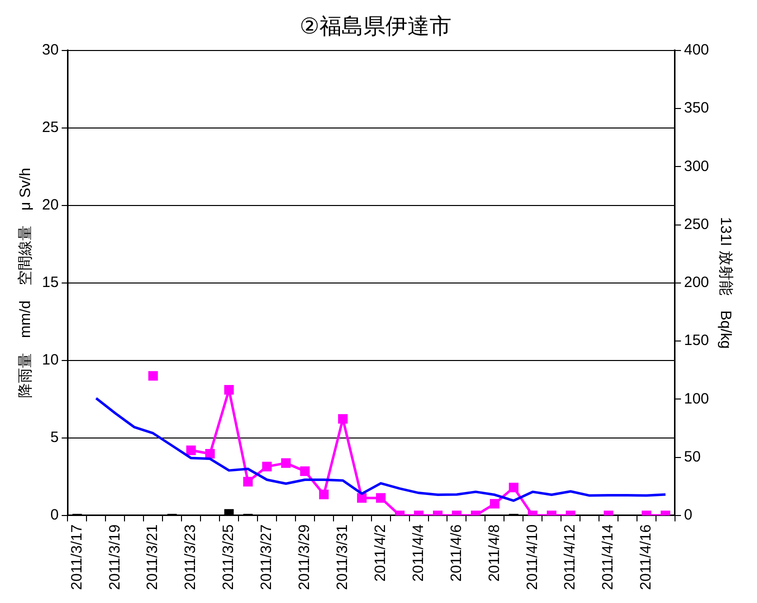 The image size is (757, 603). I want to click on y2-tick-label: 50, so click(692, 457).